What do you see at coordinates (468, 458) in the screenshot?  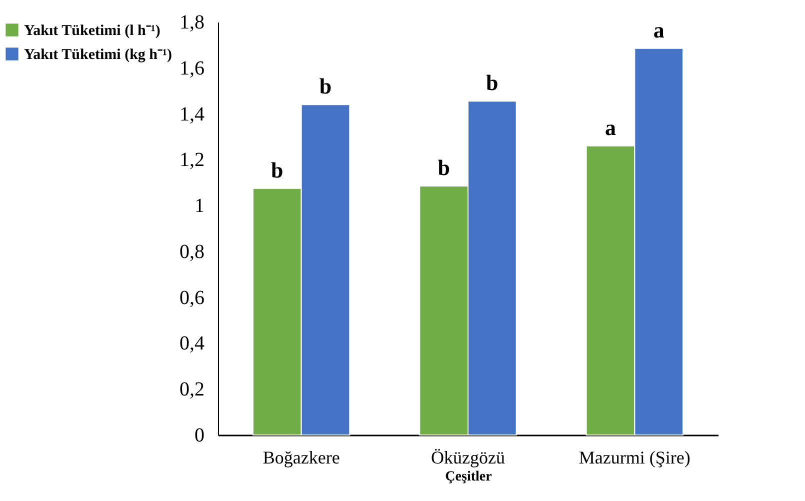 I see `x-tick-label: Öküzgözü` at bounding box center [468, 458].